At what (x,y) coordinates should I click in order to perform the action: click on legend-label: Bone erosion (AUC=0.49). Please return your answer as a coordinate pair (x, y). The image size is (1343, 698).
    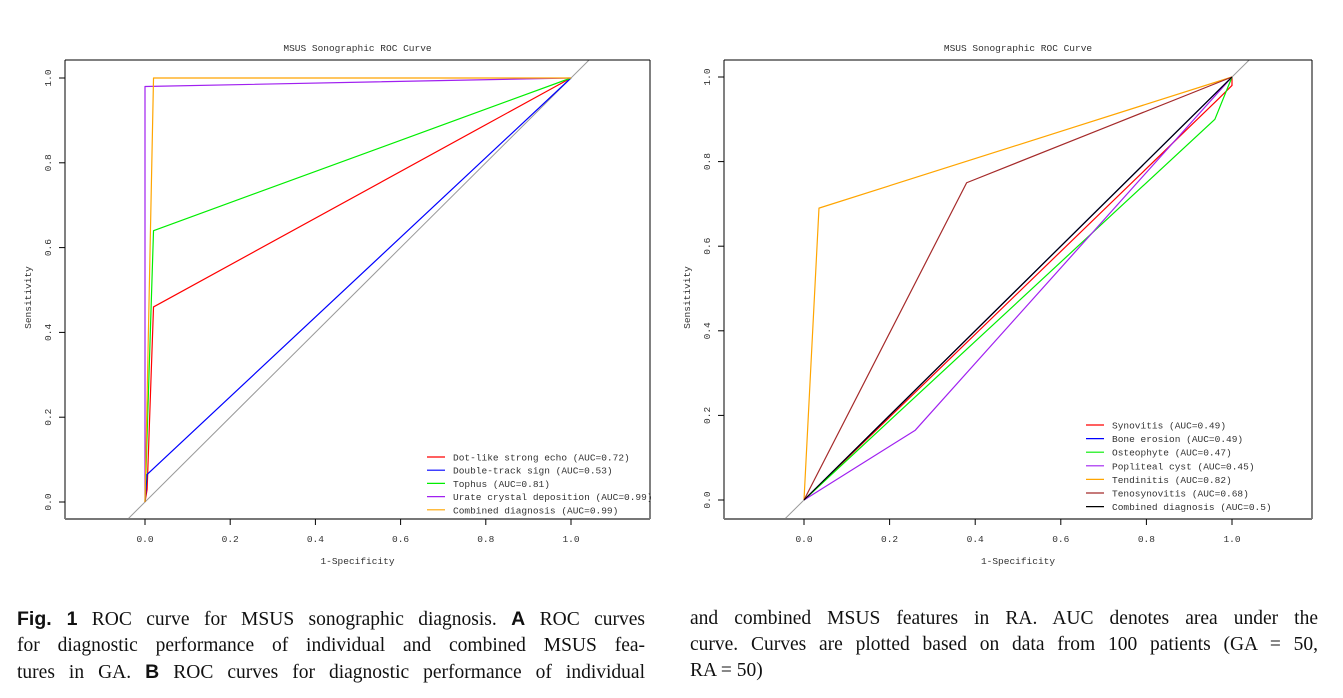
    Looking at the image, I should click on (1177, 439).